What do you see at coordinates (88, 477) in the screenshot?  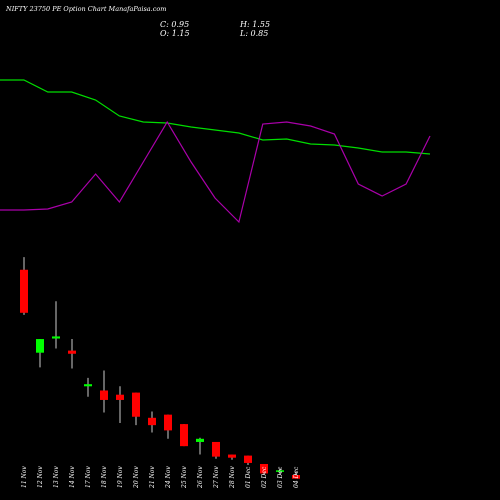 I see `x-tick-label: 17 Nov` at bounding box center [88, 477].